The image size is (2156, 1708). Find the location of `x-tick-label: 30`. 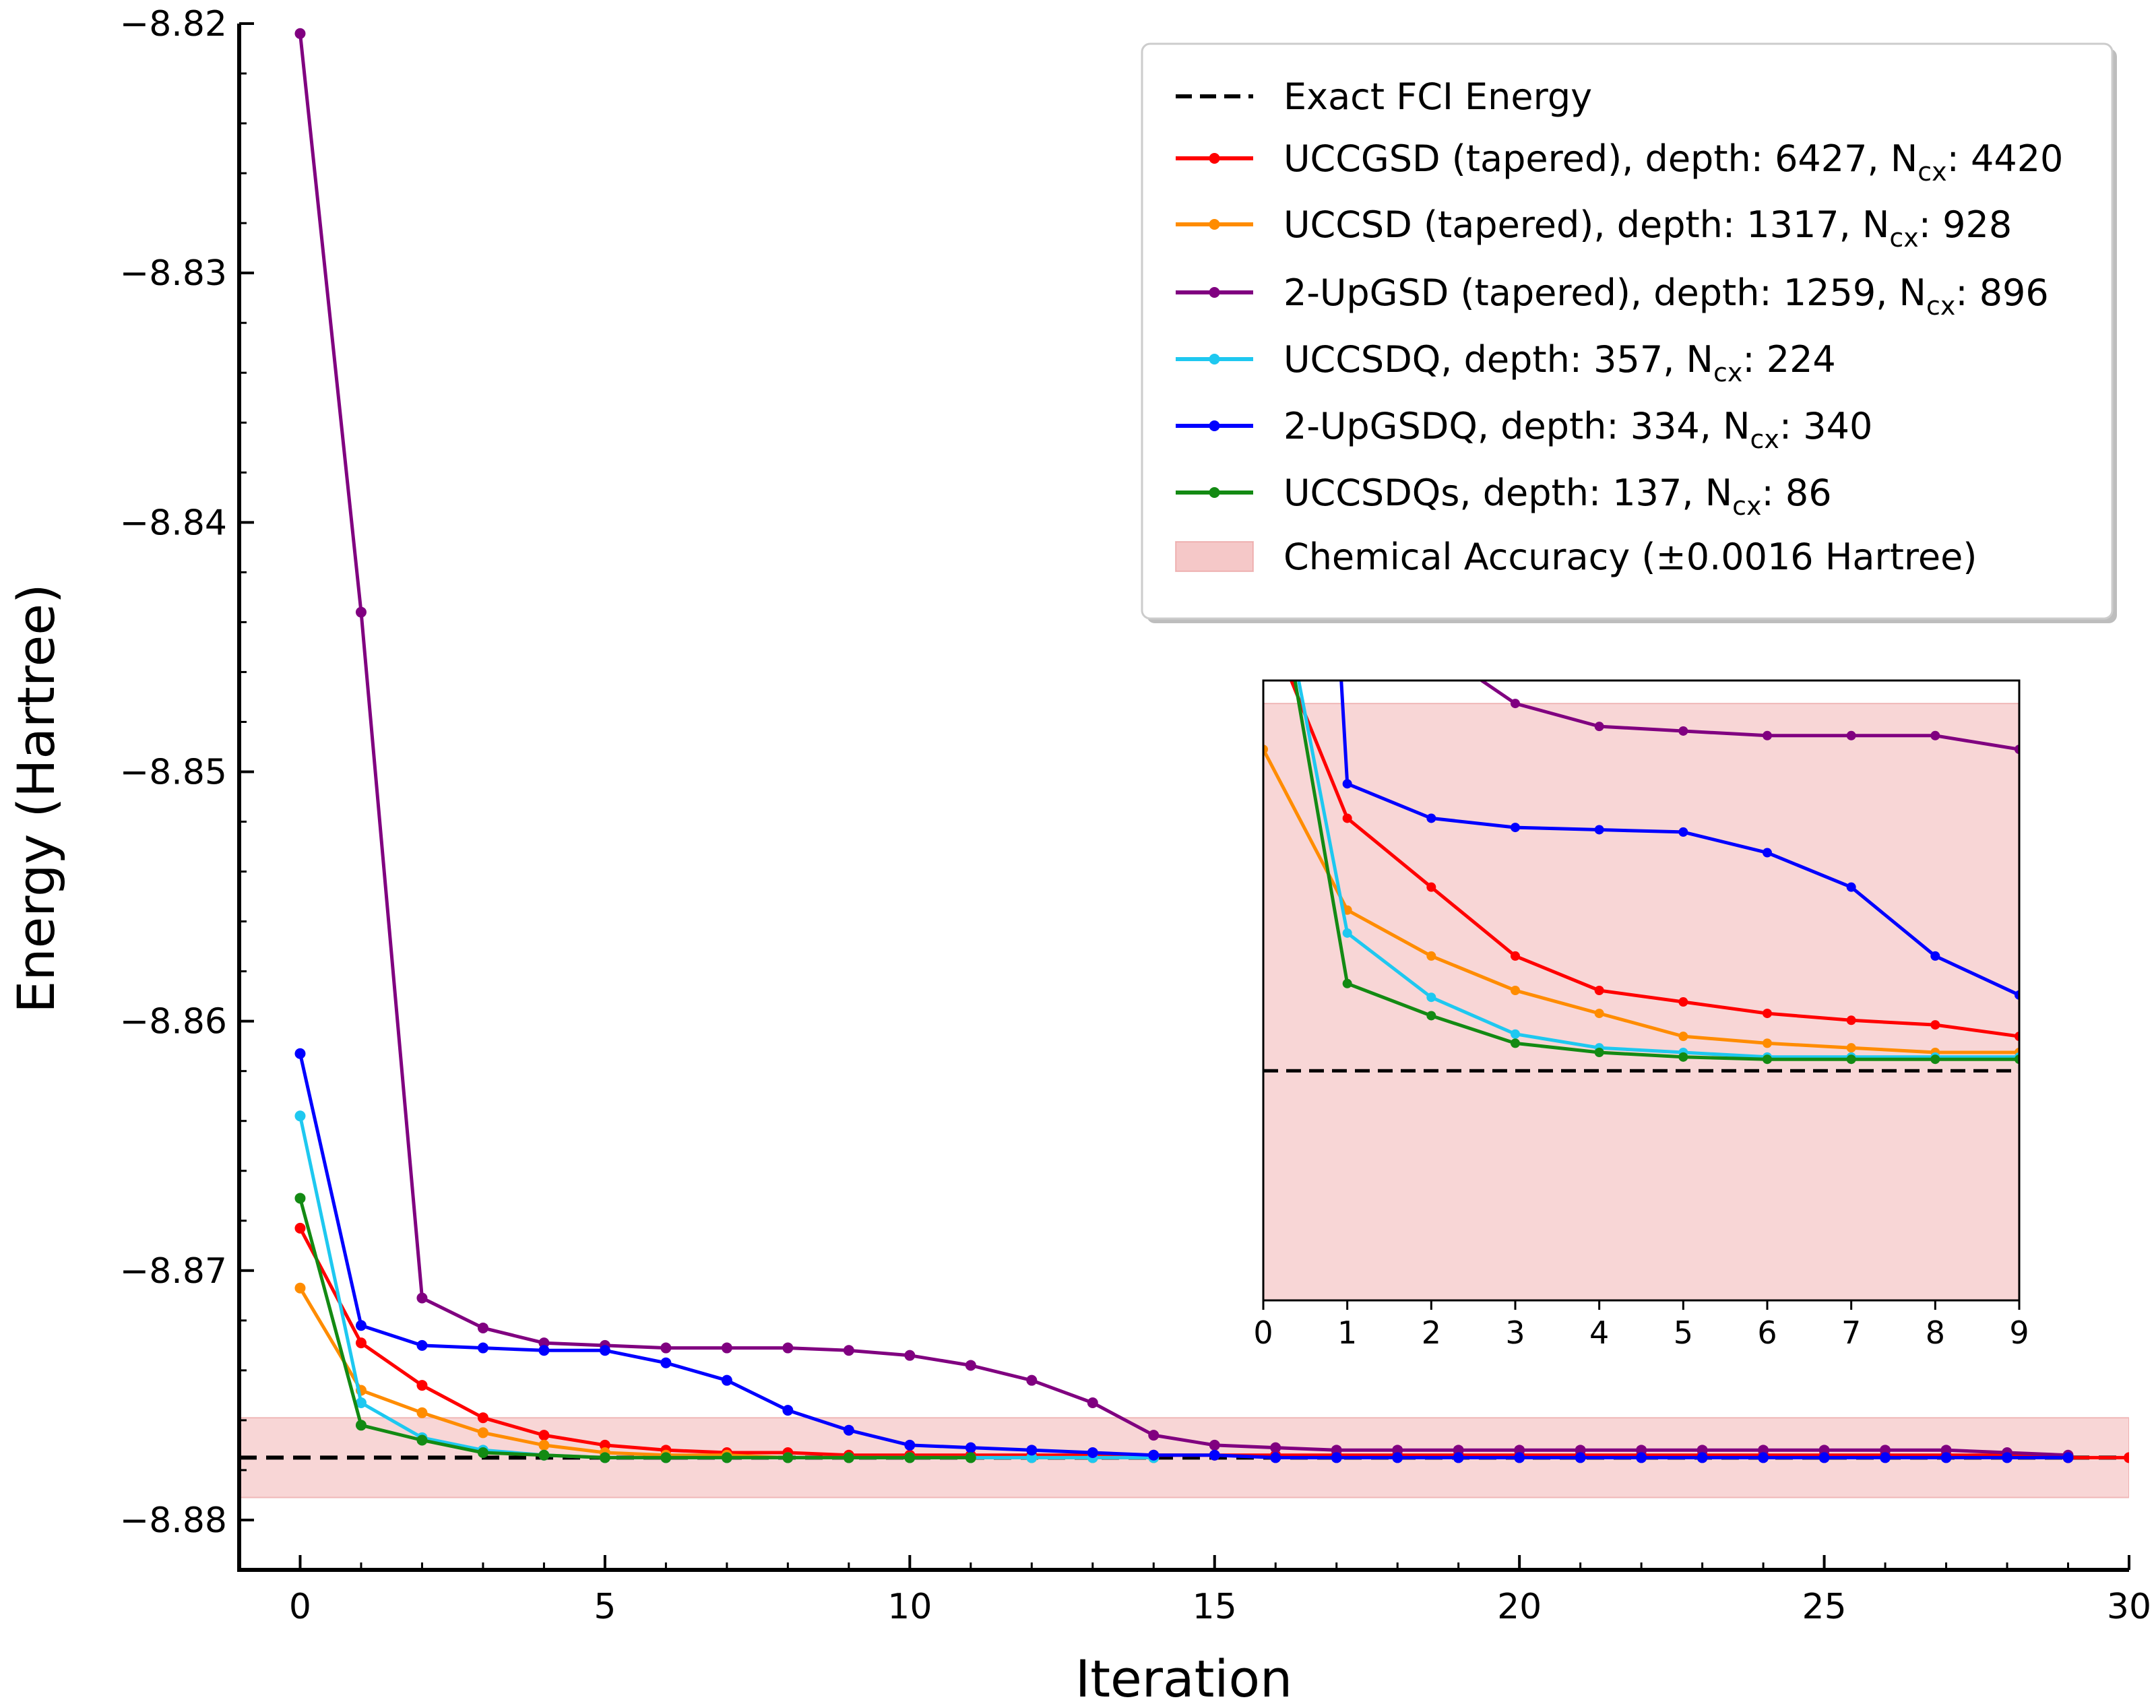

x-tick-label: 30 is located at coordinates (2129, 1607).